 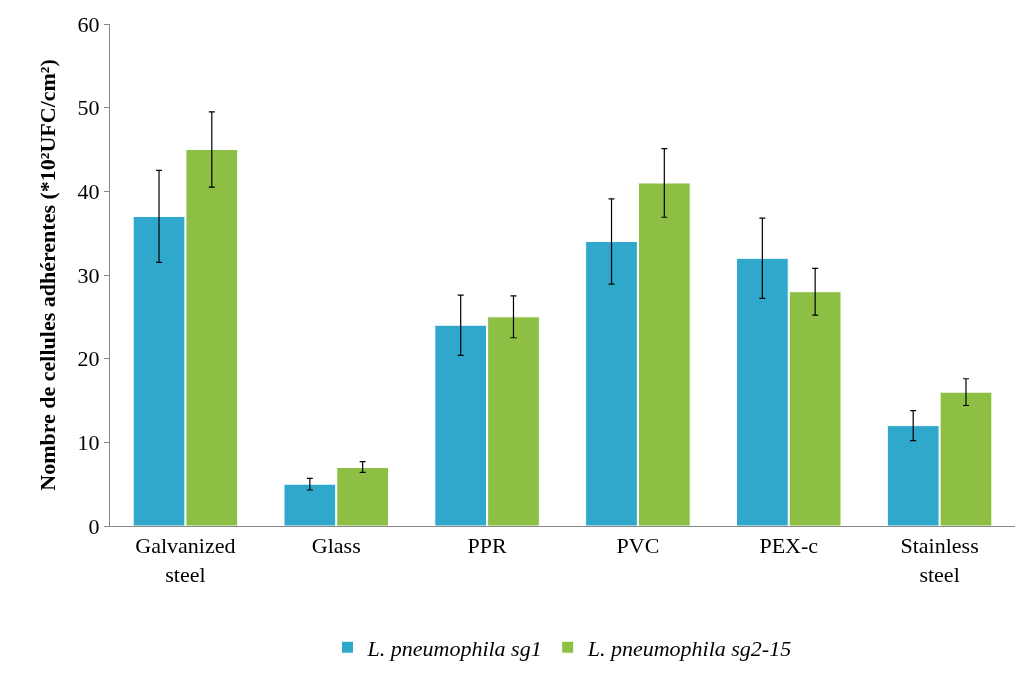 I want to click on y-tick-label: 30, so click(x=88, y=275).